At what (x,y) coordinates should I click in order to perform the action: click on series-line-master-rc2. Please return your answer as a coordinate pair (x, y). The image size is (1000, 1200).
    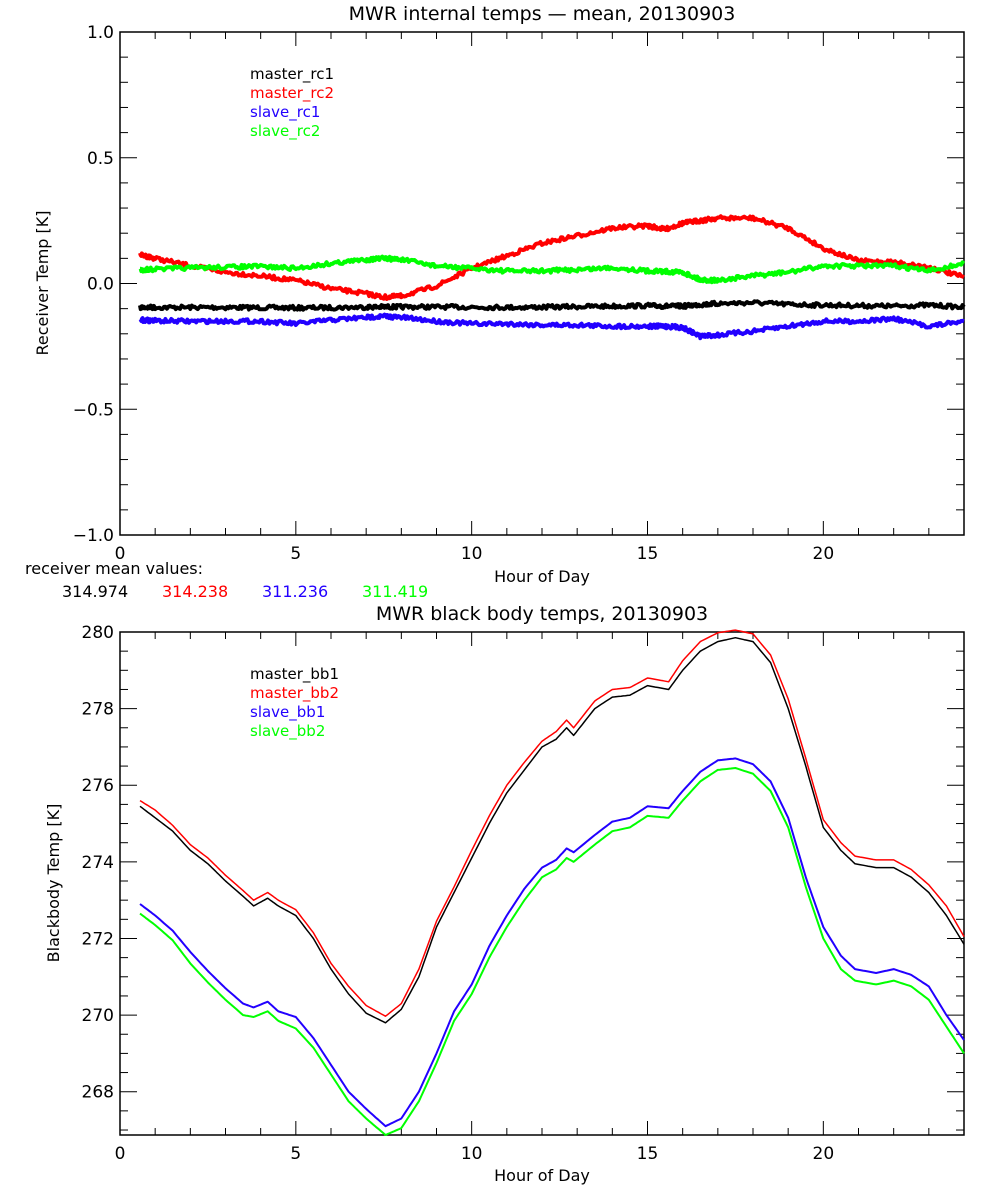
    Looking at the image, I should click on (551, 257).